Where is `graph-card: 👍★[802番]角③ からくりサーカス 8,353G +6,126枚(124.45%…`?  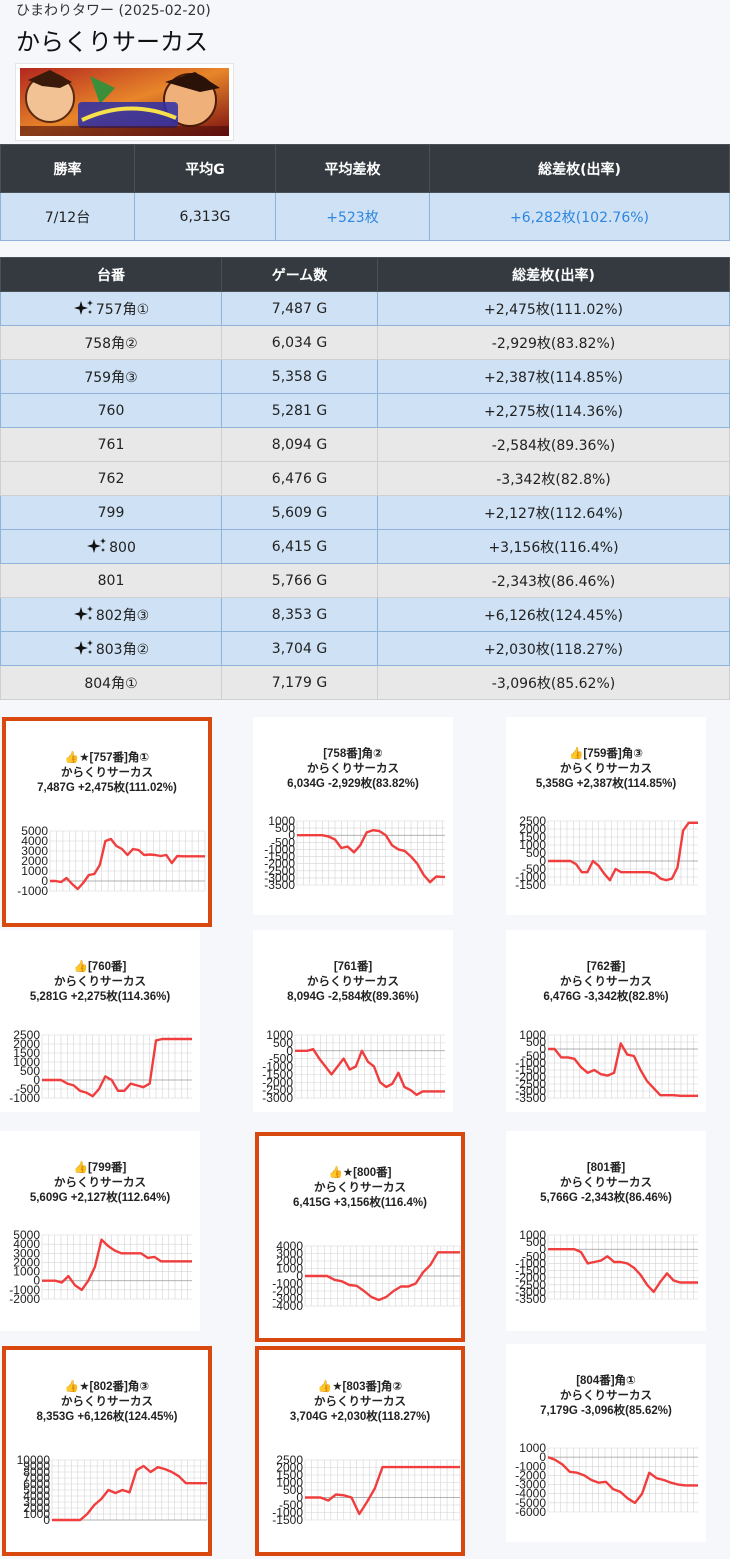
graph-card: 👍★[802番]角③ からくりサーカス 8,353G +6,126枚(124.45%… is located at coordinates (107, 1451).